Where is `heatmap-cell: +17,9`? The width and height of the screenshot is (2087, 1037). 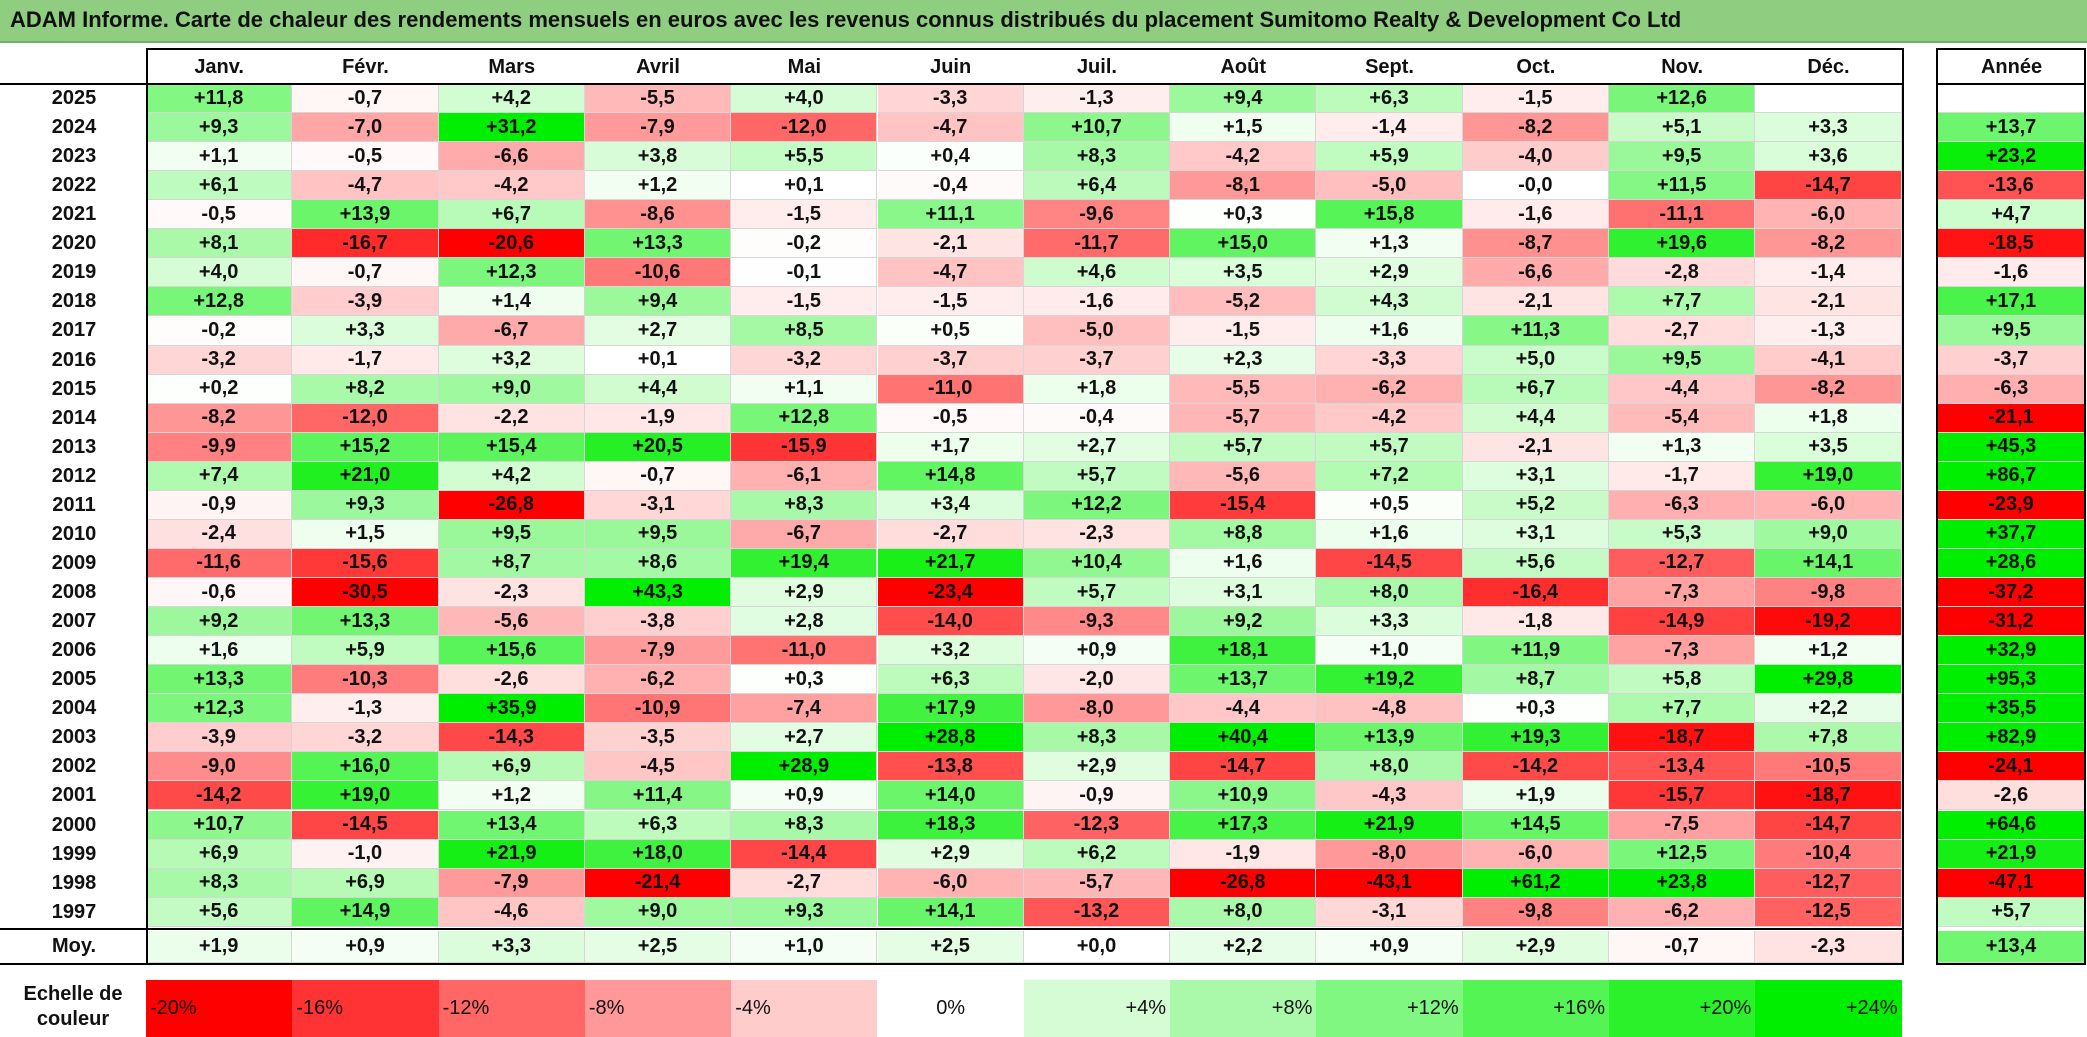 heatmap-cell: +17,9 is located at coordinates (950, 709).